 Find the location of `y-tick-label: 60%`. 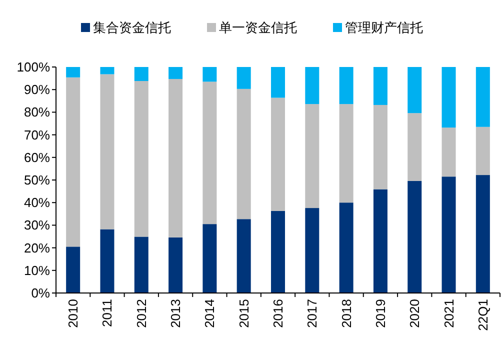

y-tick-label: 60% is located at coordinates (37, 157).